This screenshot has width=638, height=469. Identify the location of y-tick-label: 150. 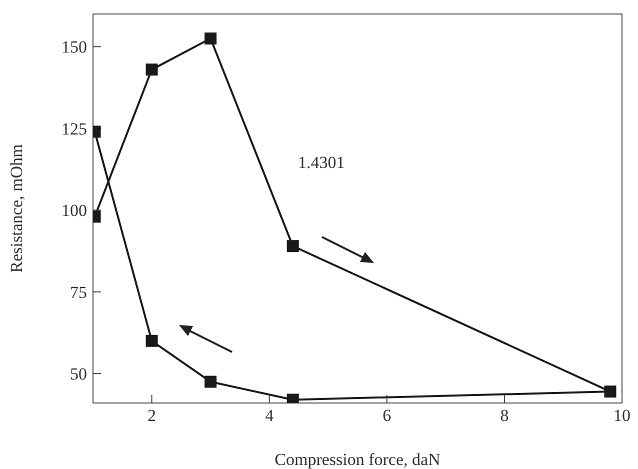
(74, 47).